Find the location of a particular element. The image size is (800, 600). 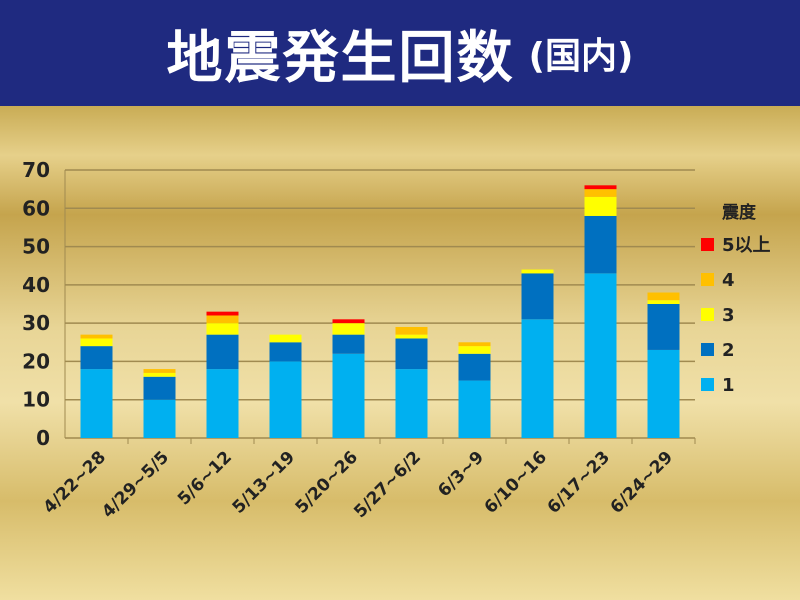

legend-title: 震度 is located at coordinates (739, 212).